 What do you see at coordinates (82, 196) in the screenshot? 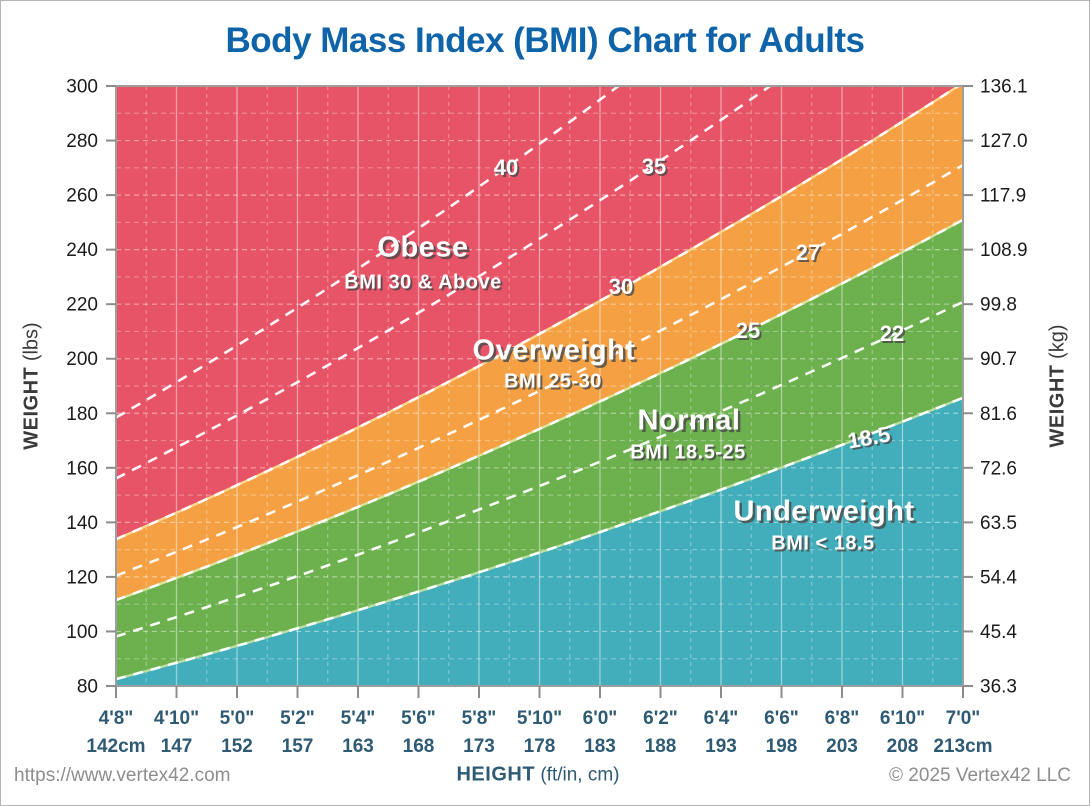
I see `y-tick-label-lbs: 260` at bounding box center [82, 196].